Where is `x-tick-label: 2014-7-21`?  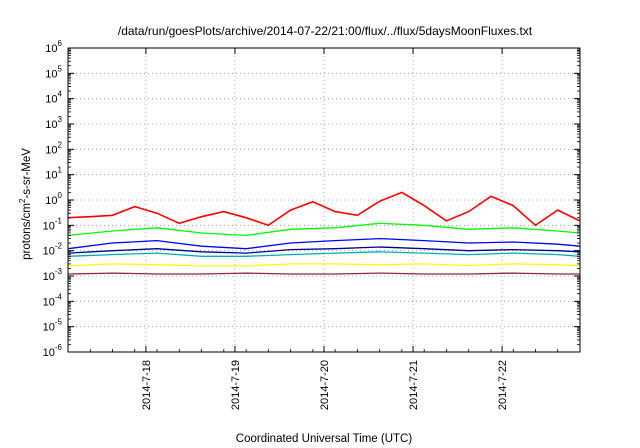
x-tick-label: 2014-7-21 is located at coordinates (414, 385).